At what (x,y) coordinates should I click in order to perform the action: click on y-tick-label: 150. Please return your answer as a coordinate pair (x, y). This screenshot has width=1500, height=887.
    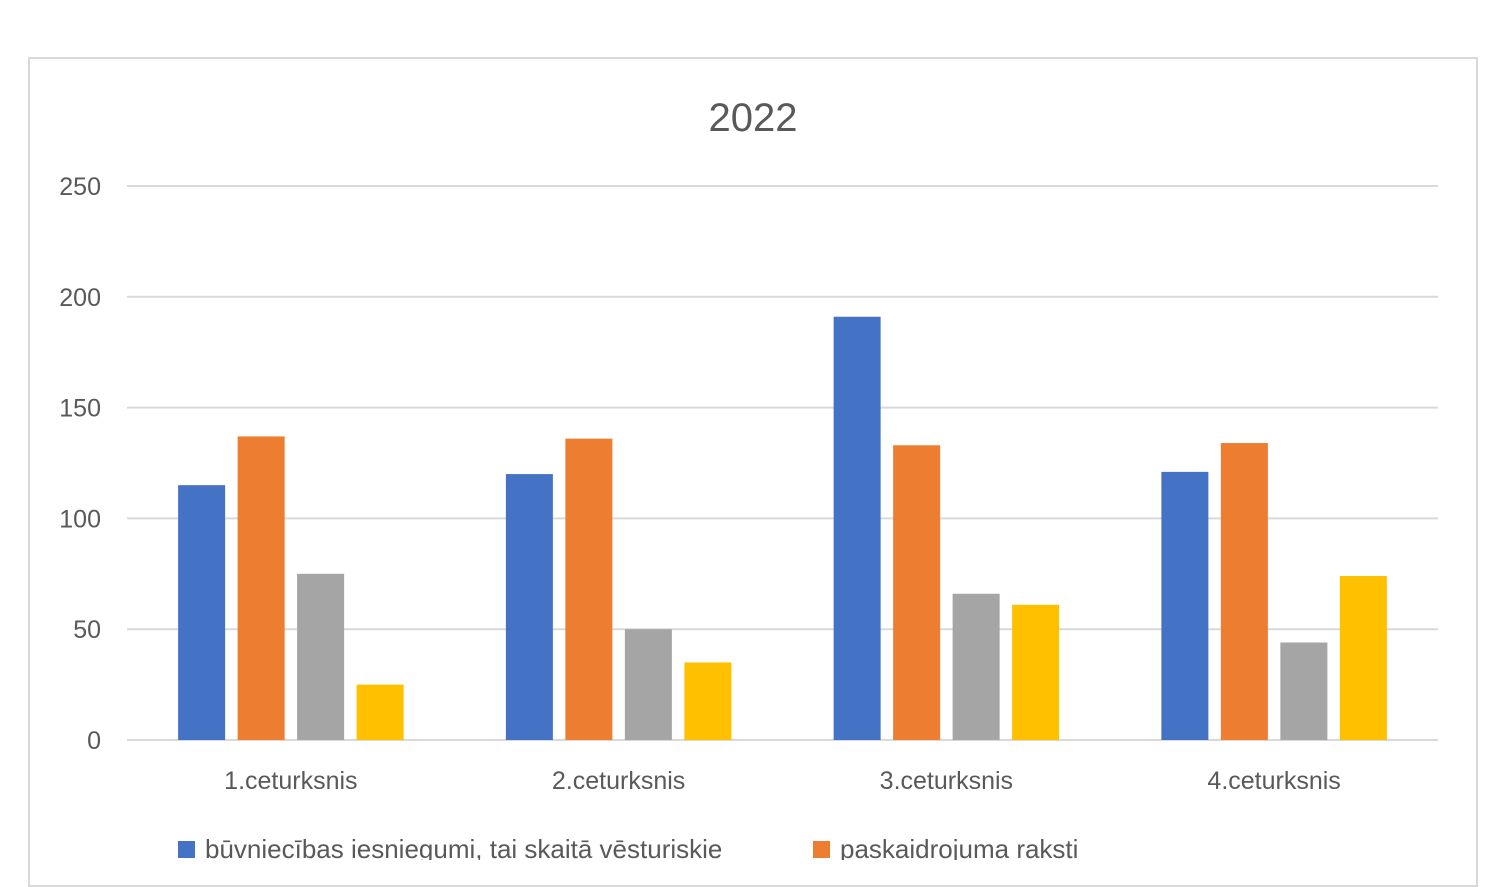
    Looking at the image, I should click on (80, 409).